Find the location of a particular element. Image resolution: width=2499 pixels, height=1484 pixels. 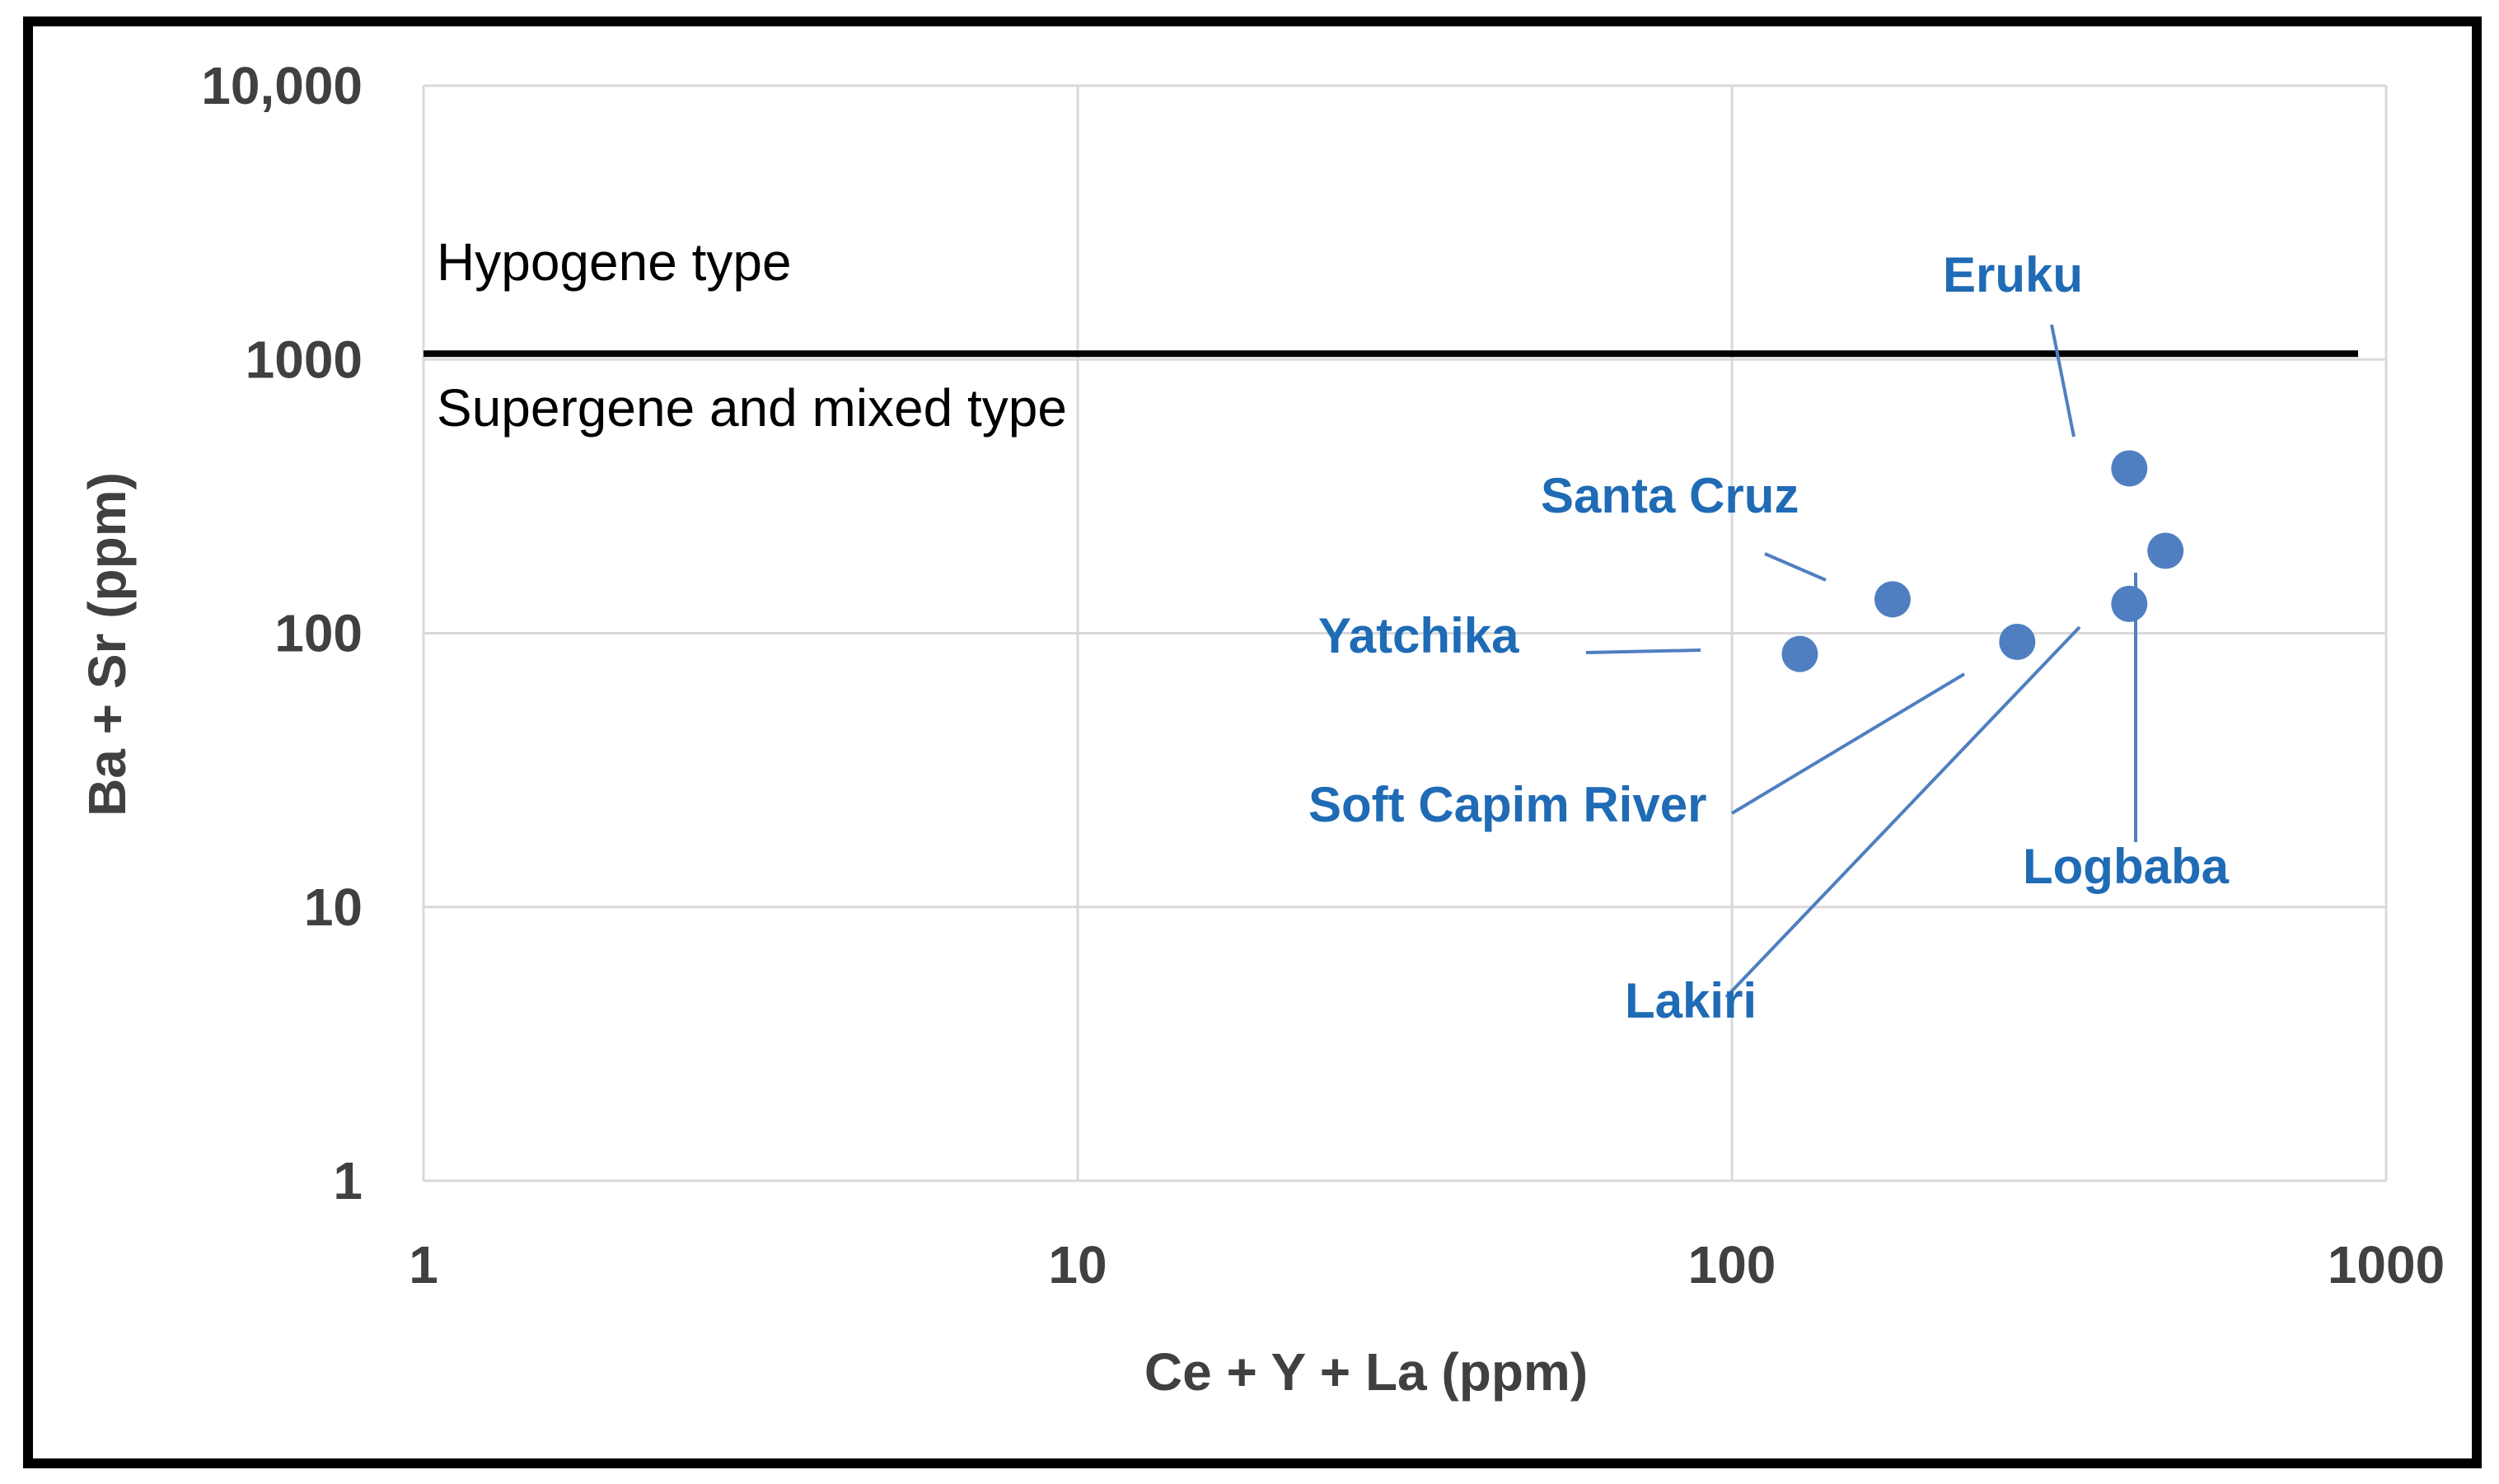

x-tick-label: 1 is located at coordinates (423, 1265).